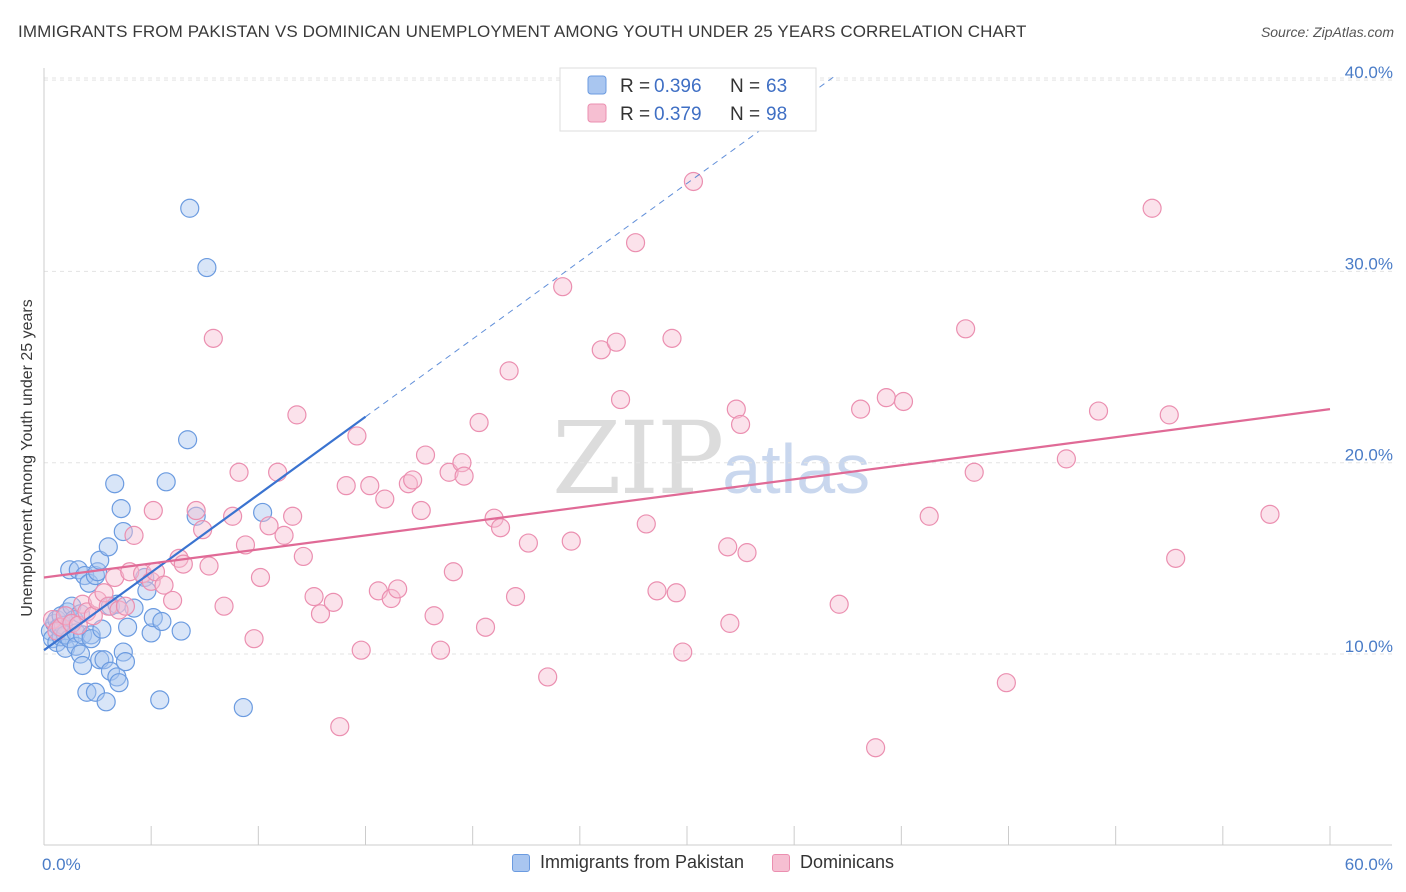 This screenshot has width=1406, height=892. What do you see at coordinates (833, 862) in the screenshot?
I see `legend-item-dominicans: Dominicans` at bounding box center [833, 862].